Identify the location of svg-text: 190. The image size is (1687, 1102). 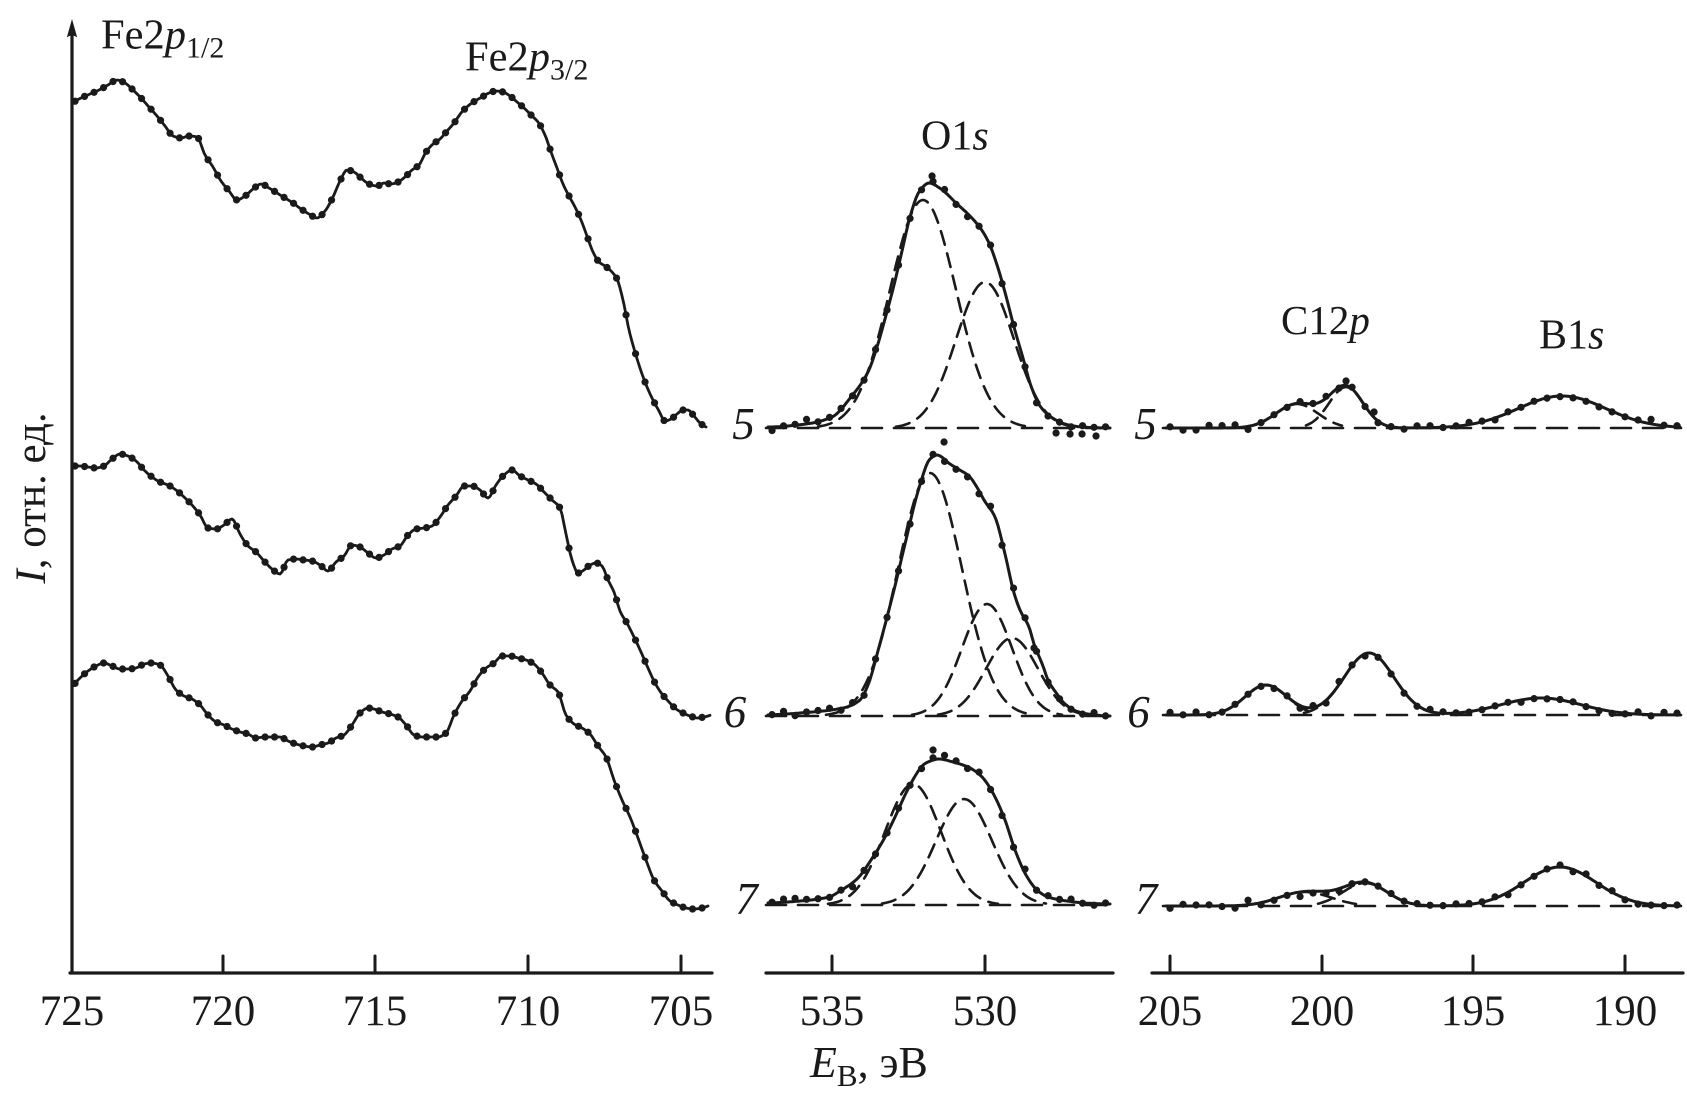
(1625, 1011).